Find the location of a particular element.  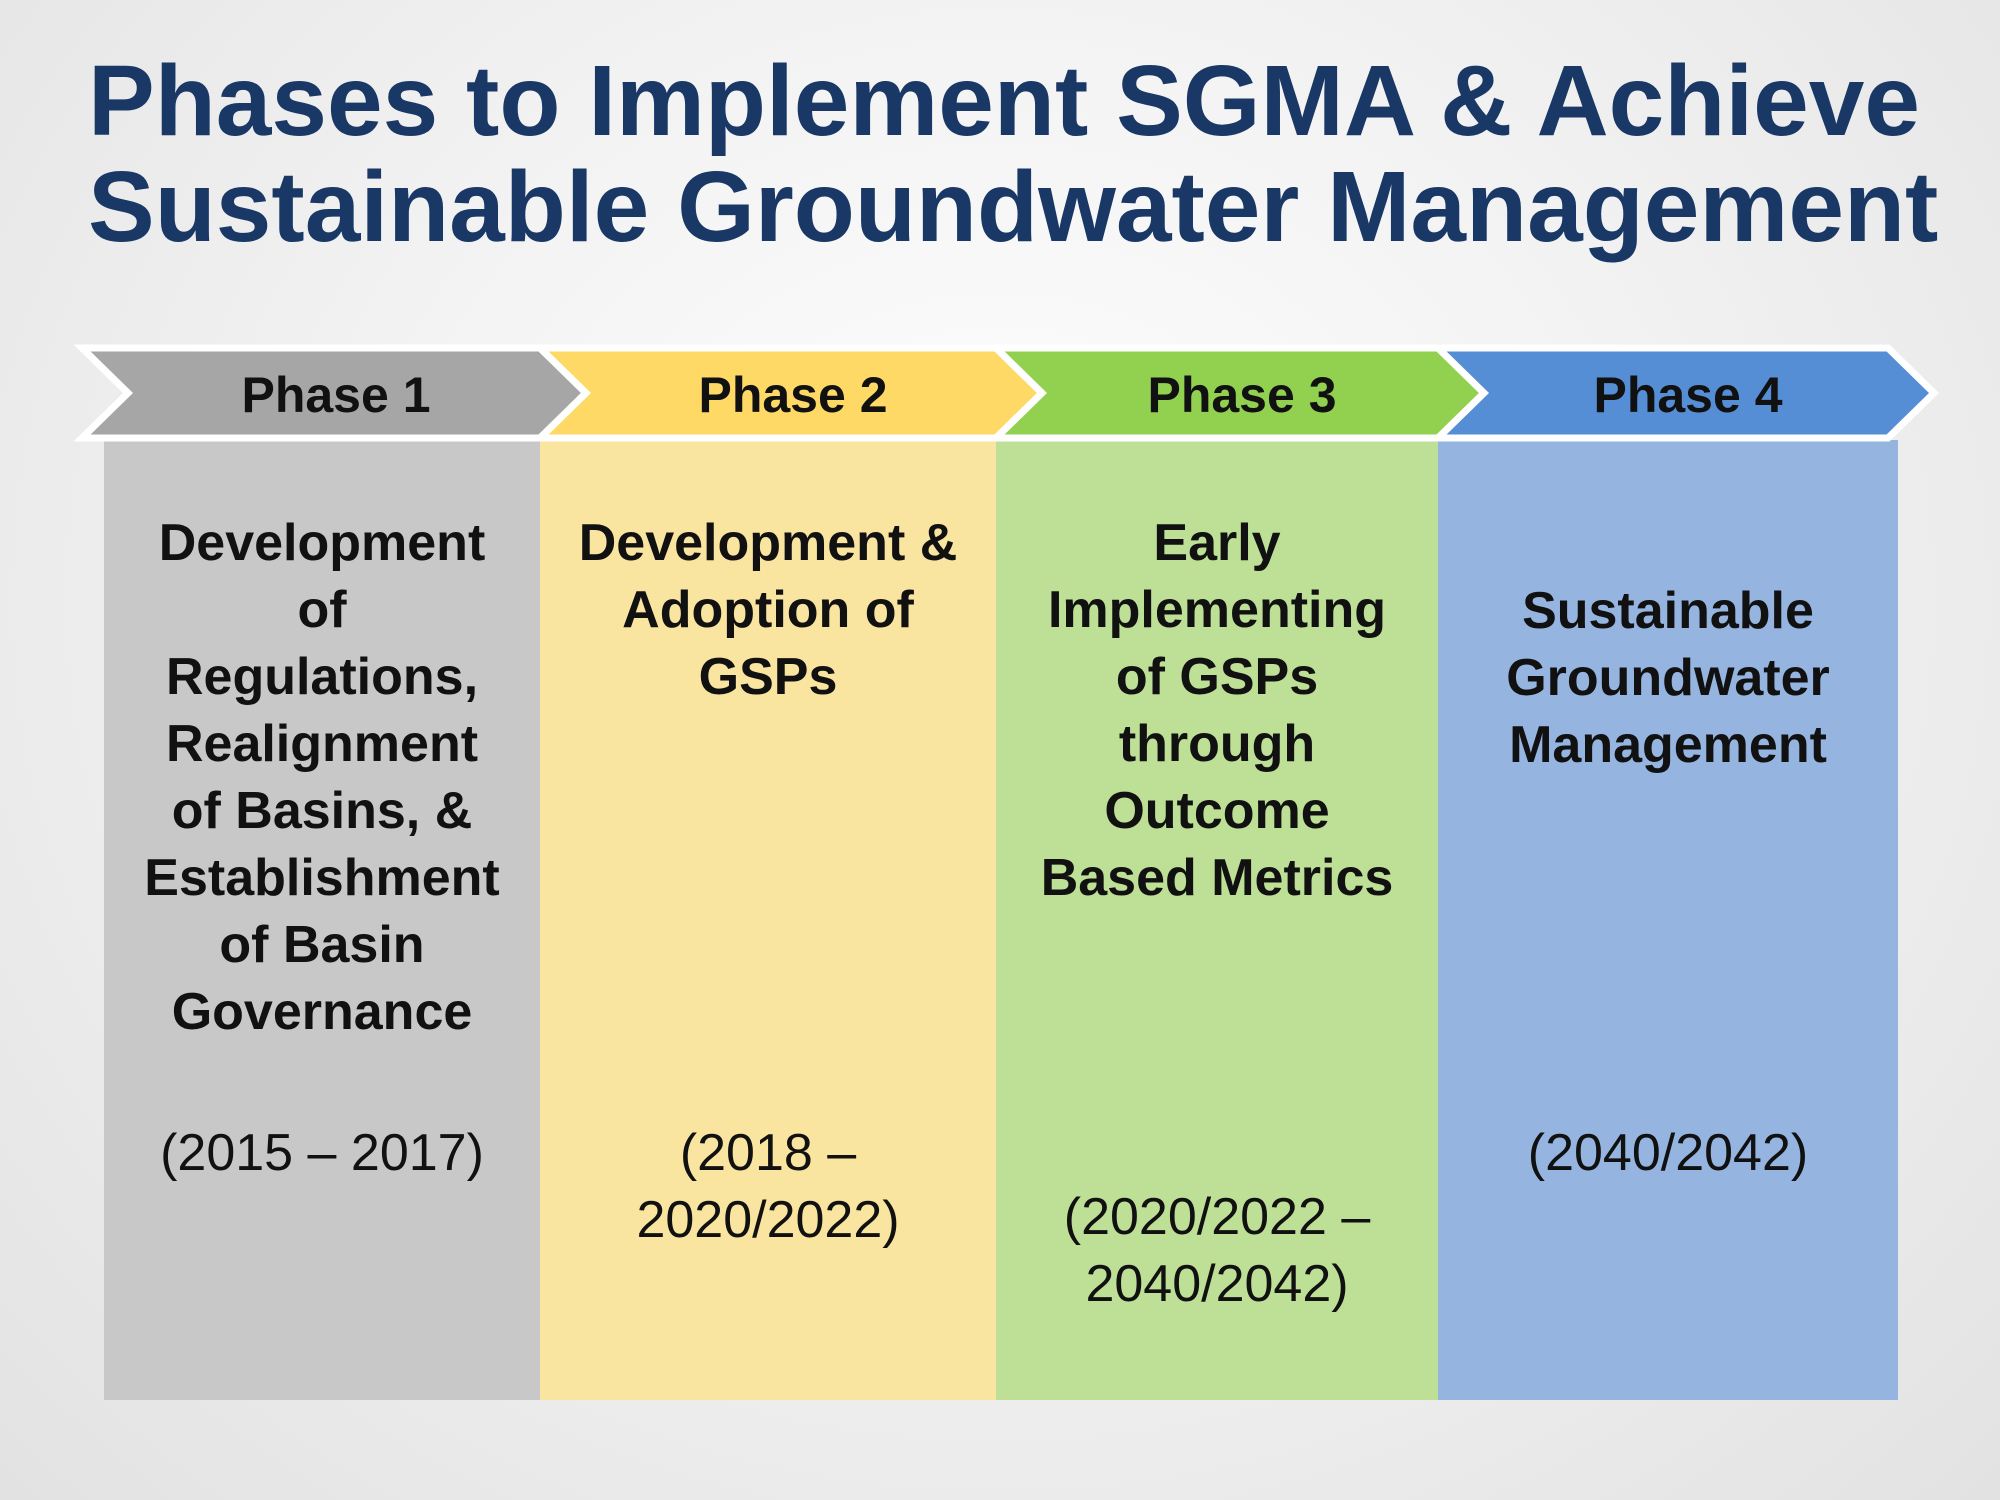

title-line-1: Phases to Implement SGMA & Achieve is located at coordinates (1004, 101).